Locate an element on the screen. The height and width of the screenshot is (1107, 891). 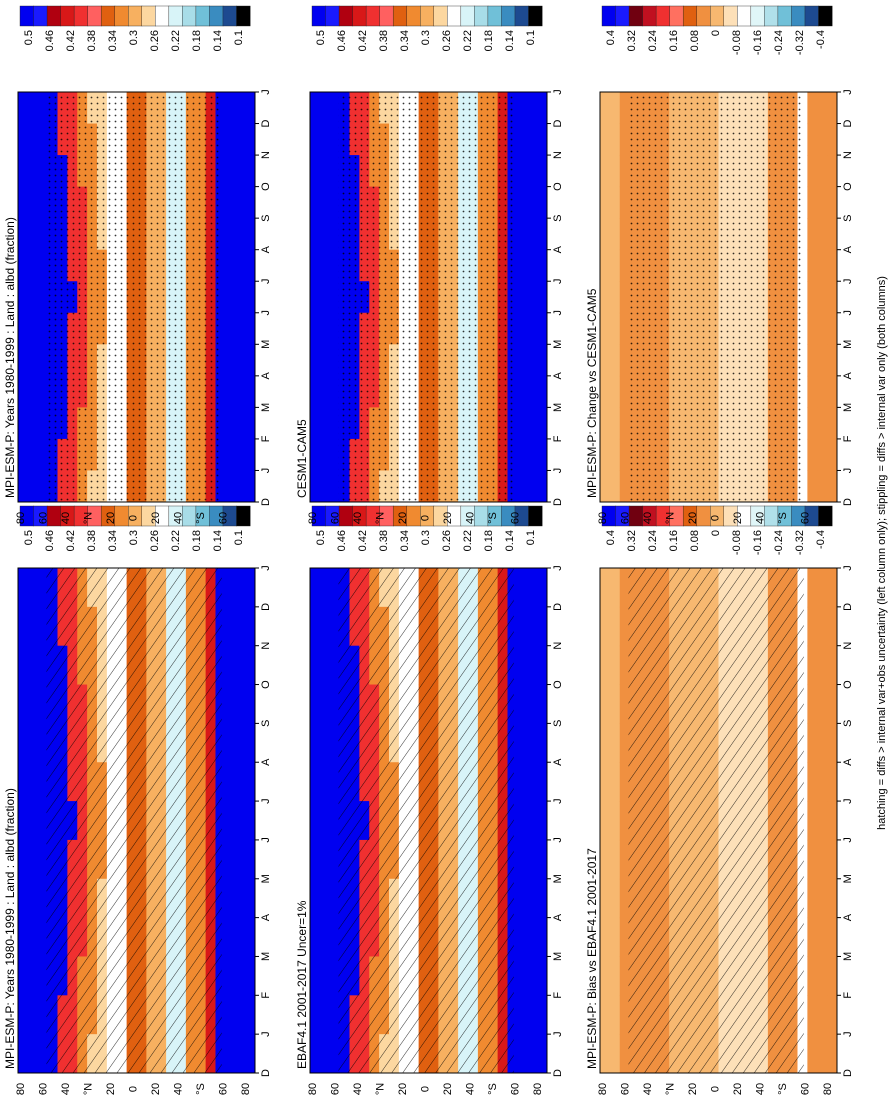
colorbar-label: 0.14 is located at coordinates (218, 40).